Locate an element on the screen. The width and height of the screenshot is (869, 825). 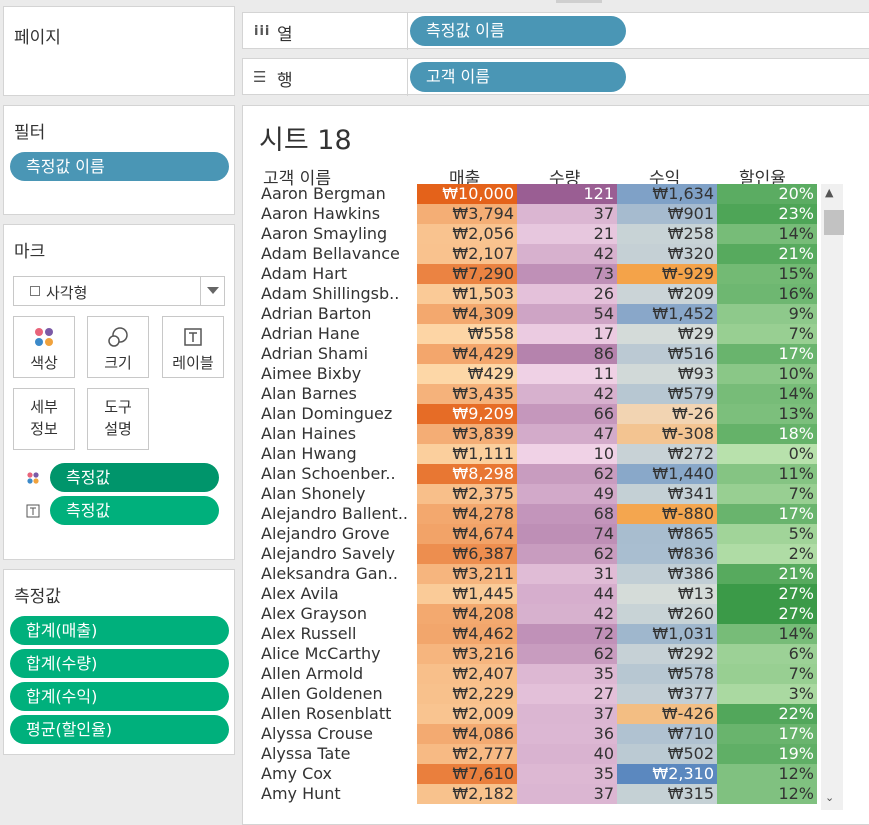
customer-name-cell: Alyssa Crouse is located at coordinates (317, 733).